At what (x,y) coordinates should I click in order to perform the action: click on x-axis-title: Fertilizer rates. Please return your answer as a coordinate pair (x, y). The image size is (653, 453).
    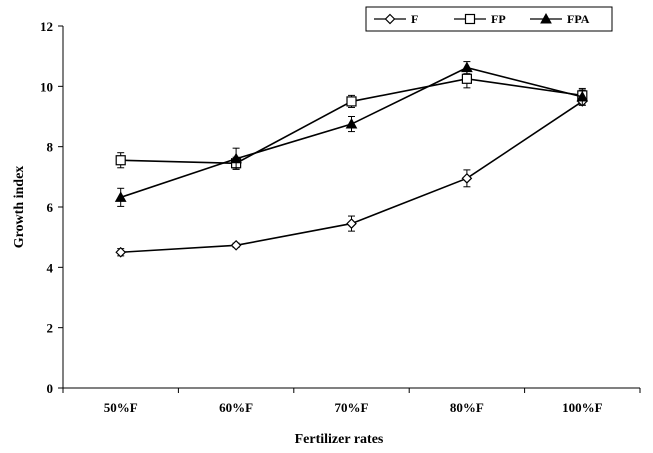
    Looking at the image, I should click on (339, 439).